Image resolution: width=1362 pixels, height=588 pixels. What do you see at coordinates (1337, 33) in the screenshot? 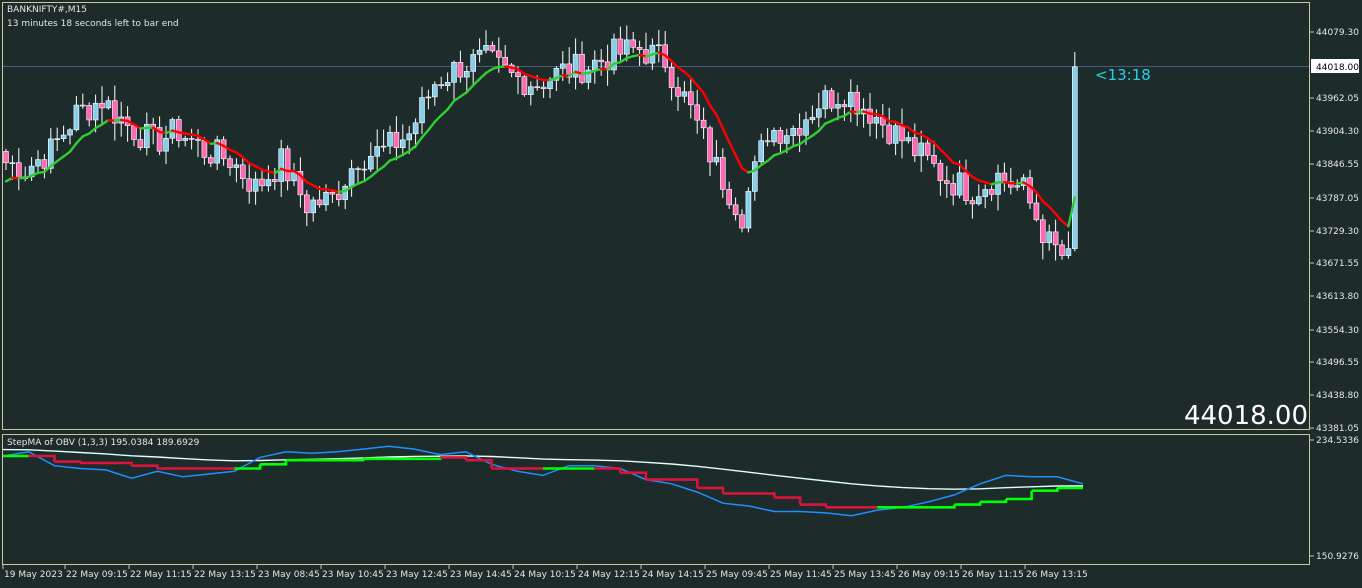
I see `price-tick-label: 44079.30` at bounding box center [1337, 33].